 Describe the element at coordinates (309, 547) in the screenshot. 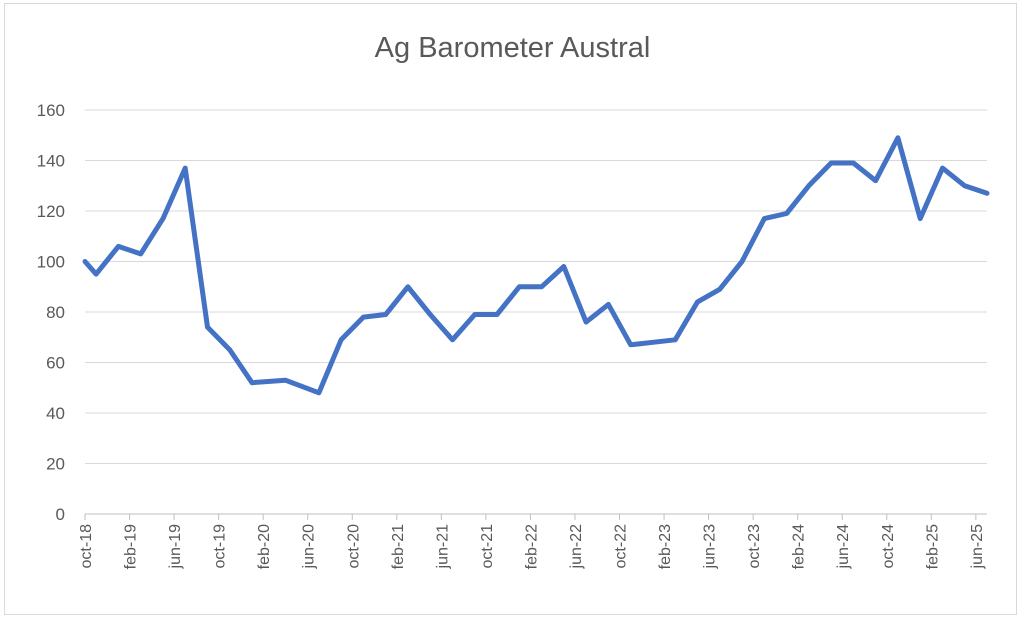

I see `x-tick-label: jun-20` at that location.